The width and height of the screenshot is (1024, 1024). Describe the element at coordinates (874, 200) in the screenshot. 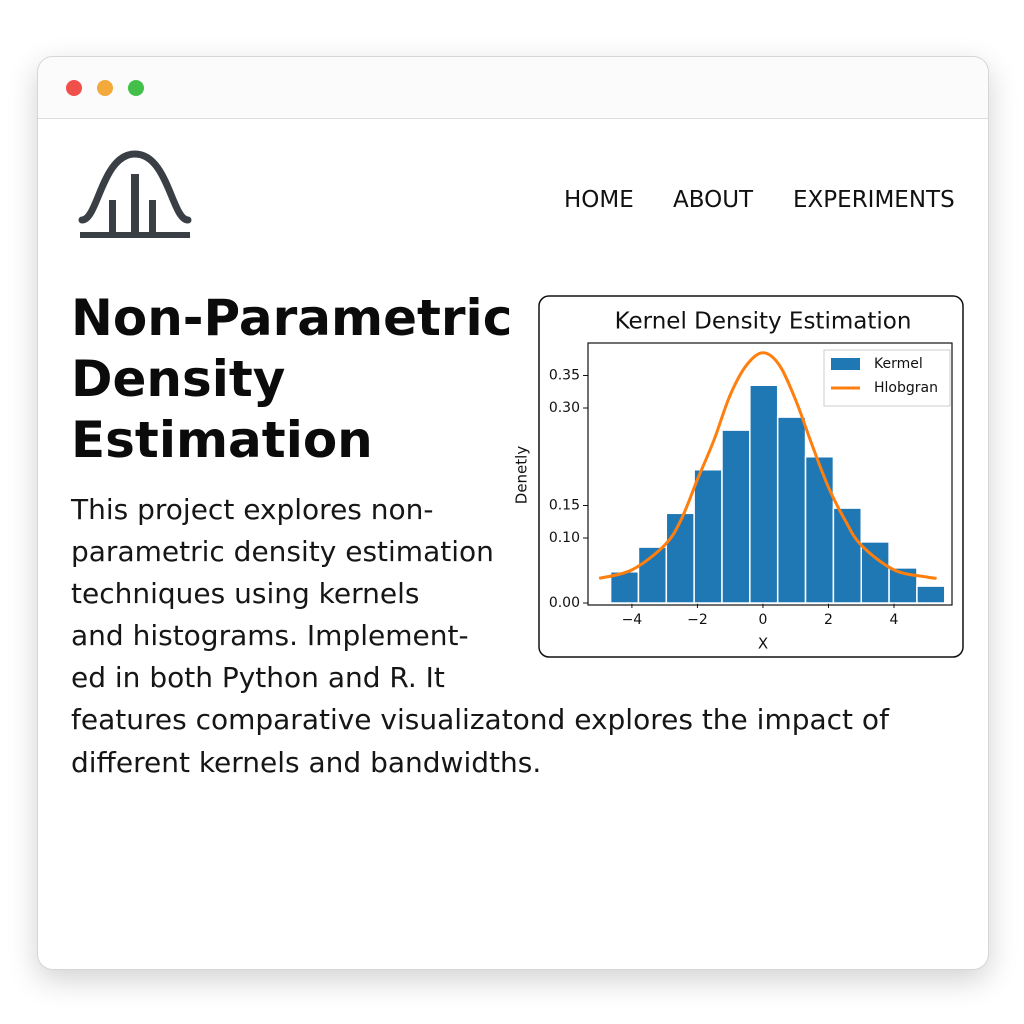

I see `nav-link: EXPERIMENTS` at that location.